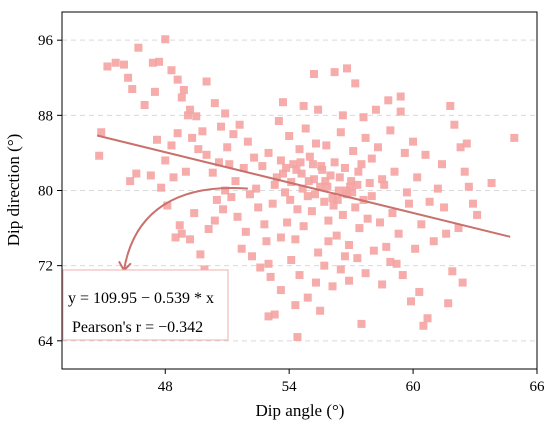 Image resolution: width=550 pixels, height=427 pixels. Describe the element at coordinates (13, 190) in the screenshot. I see `y-axis-title: Dip direction (°)` at that location.